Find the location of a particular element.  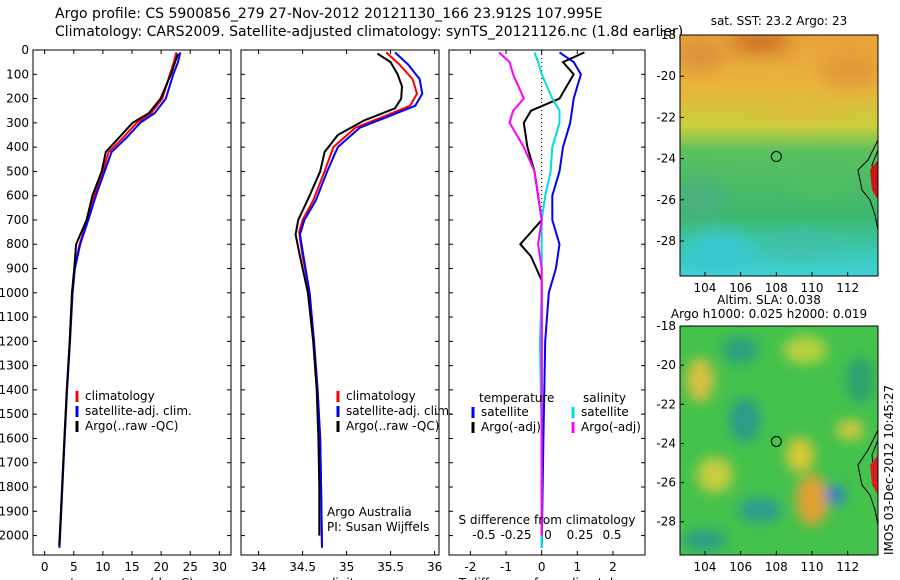

depth-ytick-label: 0 is located at coordinates (25, 50).